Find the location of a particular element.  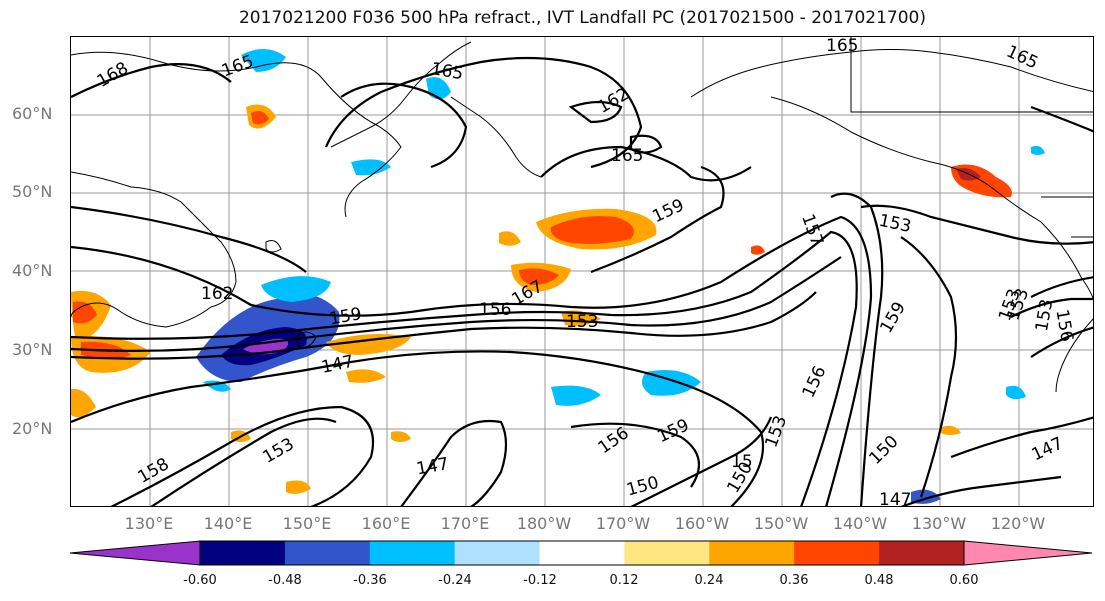

colorbar-tick: 0.60 is located at coordinates (964, 580).